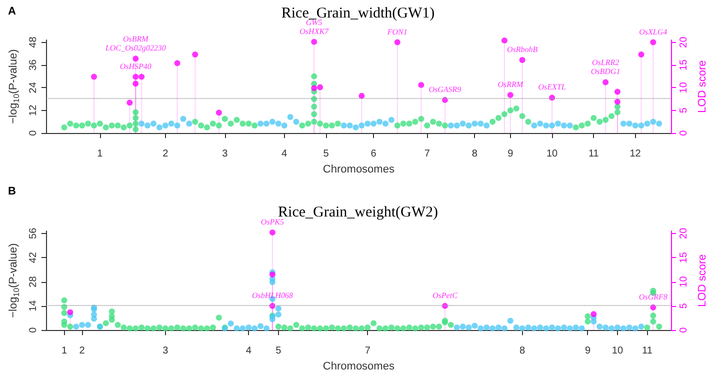 This screenshot has width=716, height=377. Describe the element at coordinates (33, 258) in the screenshot. I see `y-tick-label: 42` at that location.